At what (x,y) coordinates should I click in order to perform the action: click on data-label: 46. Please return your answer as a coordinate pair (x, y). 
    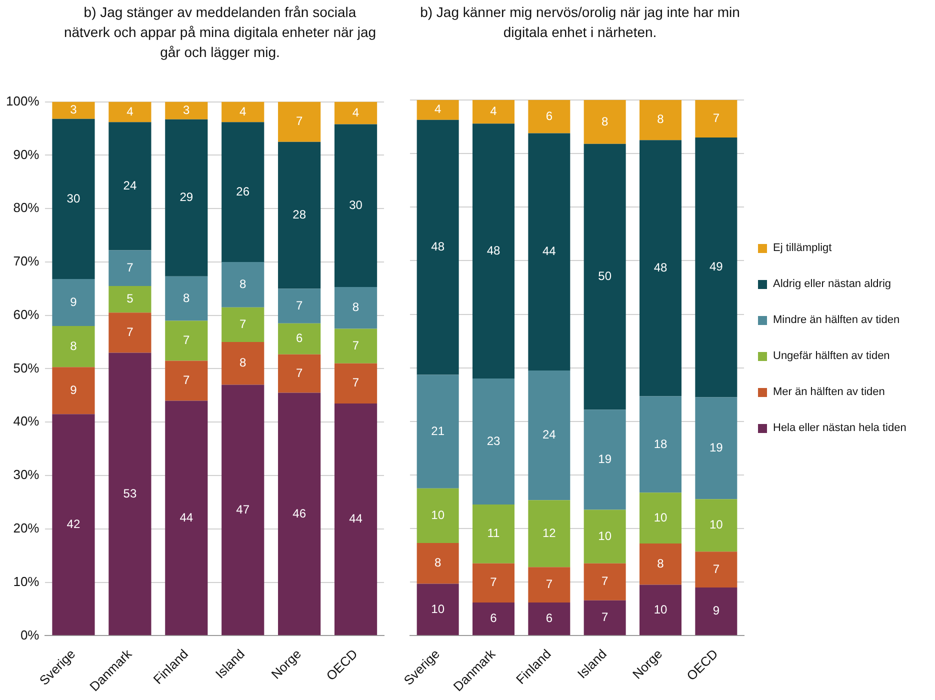
    Looking at the image, I should click on (299, 513).